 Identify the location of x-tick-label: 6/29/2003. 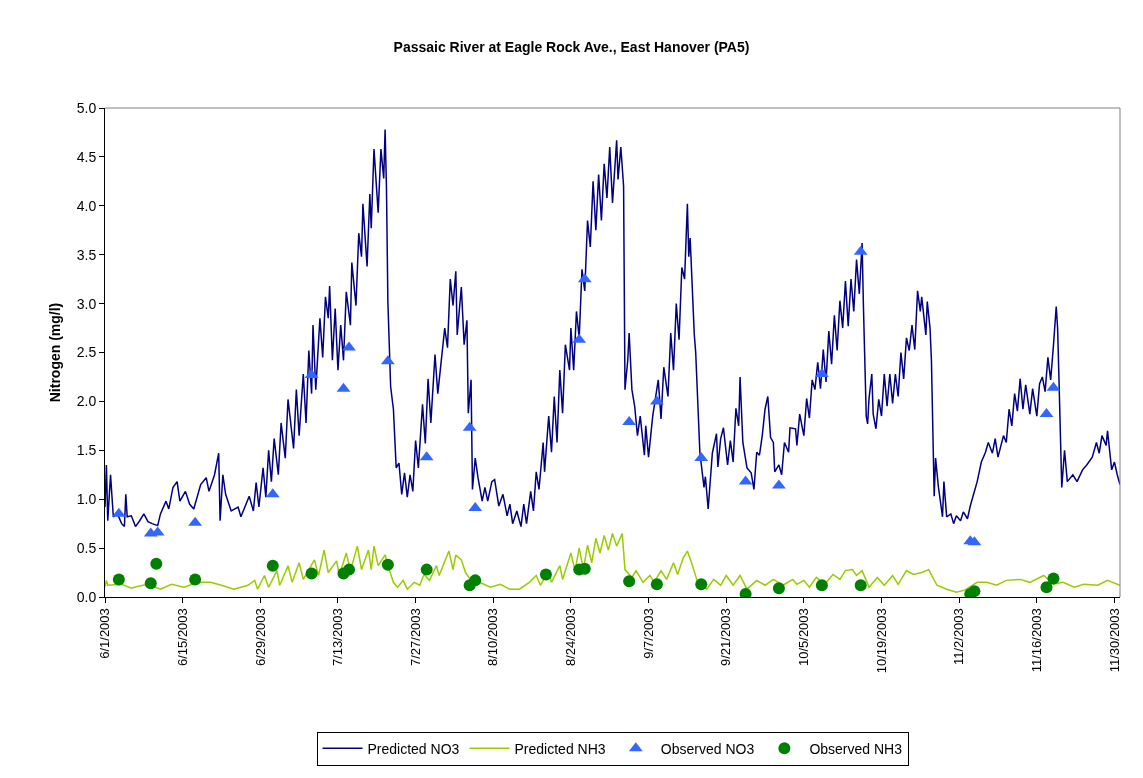
(260, 637).